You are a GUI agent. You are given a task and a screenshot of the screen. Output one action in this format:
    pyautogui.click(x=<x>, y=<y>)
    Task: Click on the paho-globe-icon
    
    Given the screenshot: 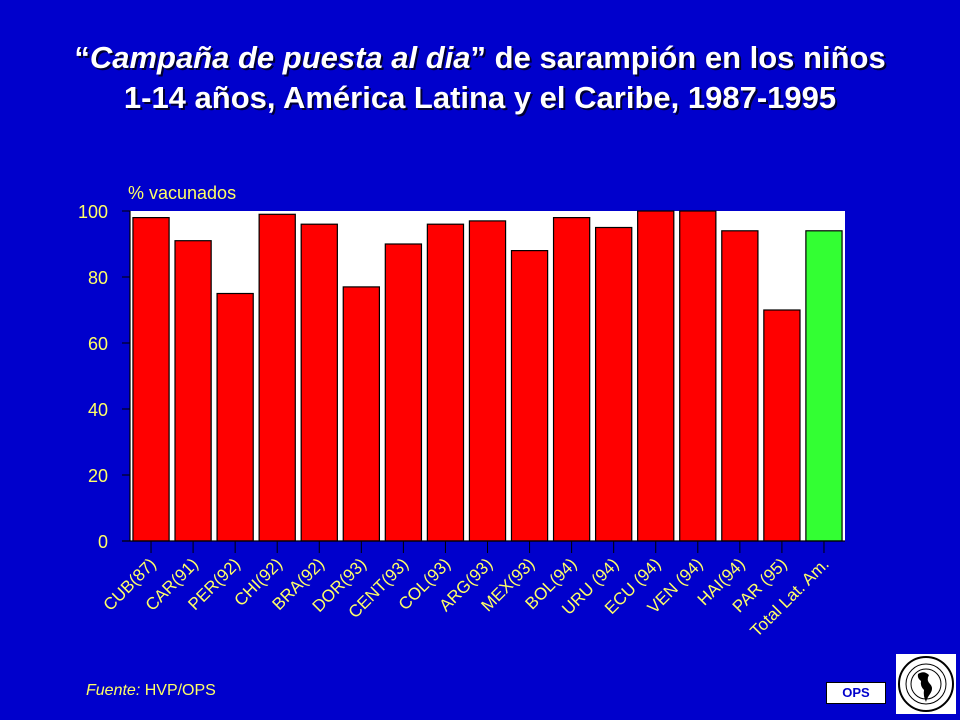 What is the action you would take?
    pyautogui.click(x=926, y=684)
    